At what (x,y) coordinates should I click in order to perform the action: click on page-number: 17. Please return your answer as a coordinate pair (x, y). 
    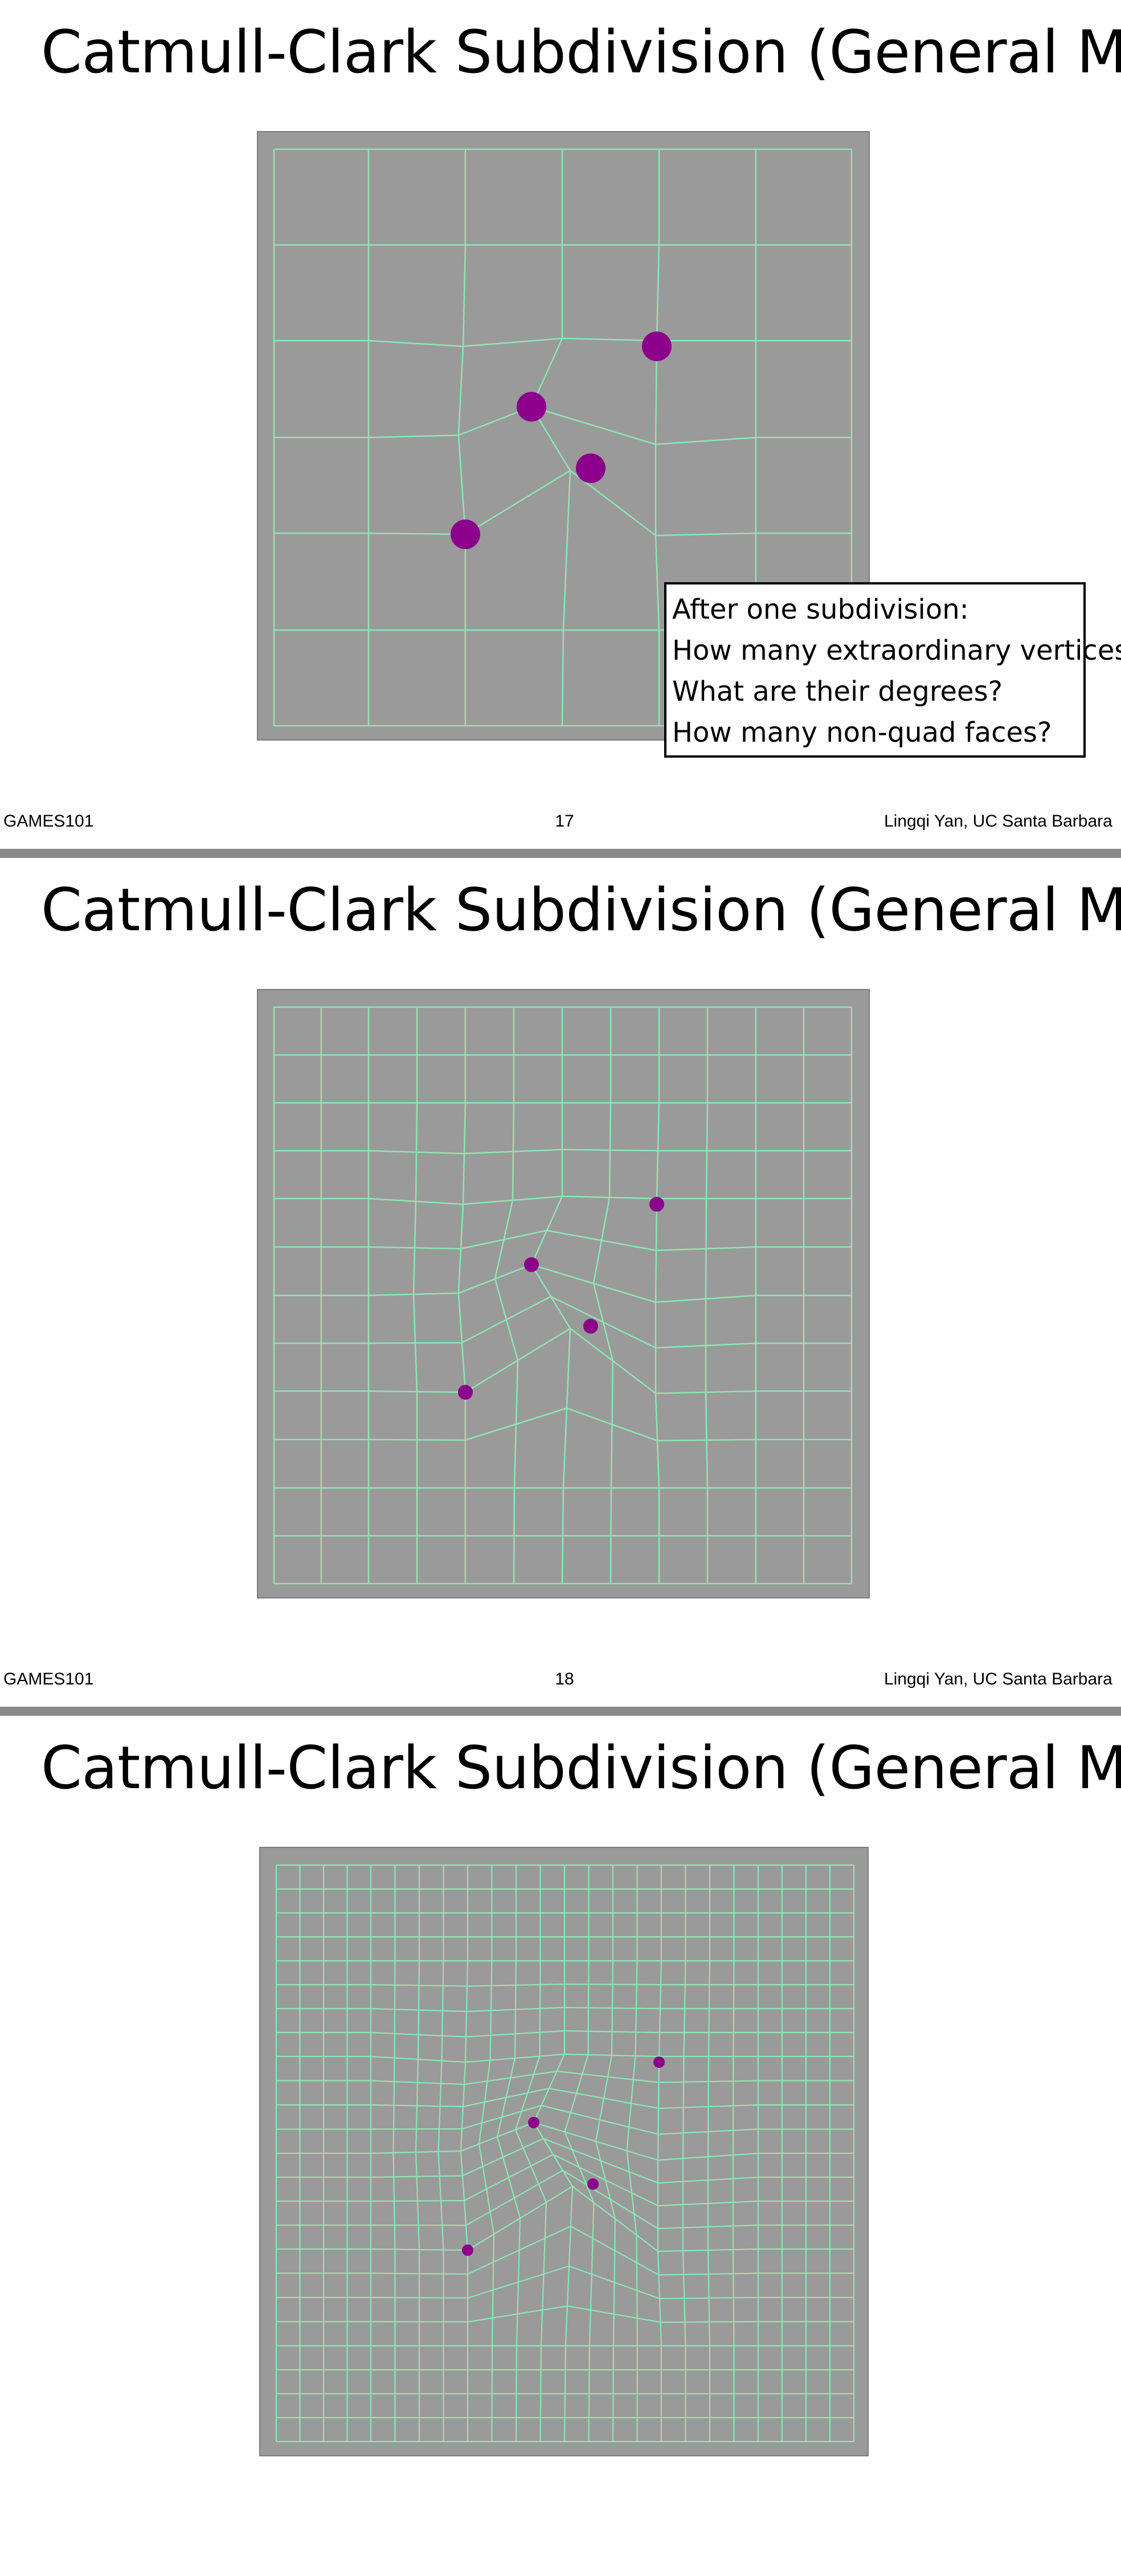
    Looking at the image, I should click on (564, 821).